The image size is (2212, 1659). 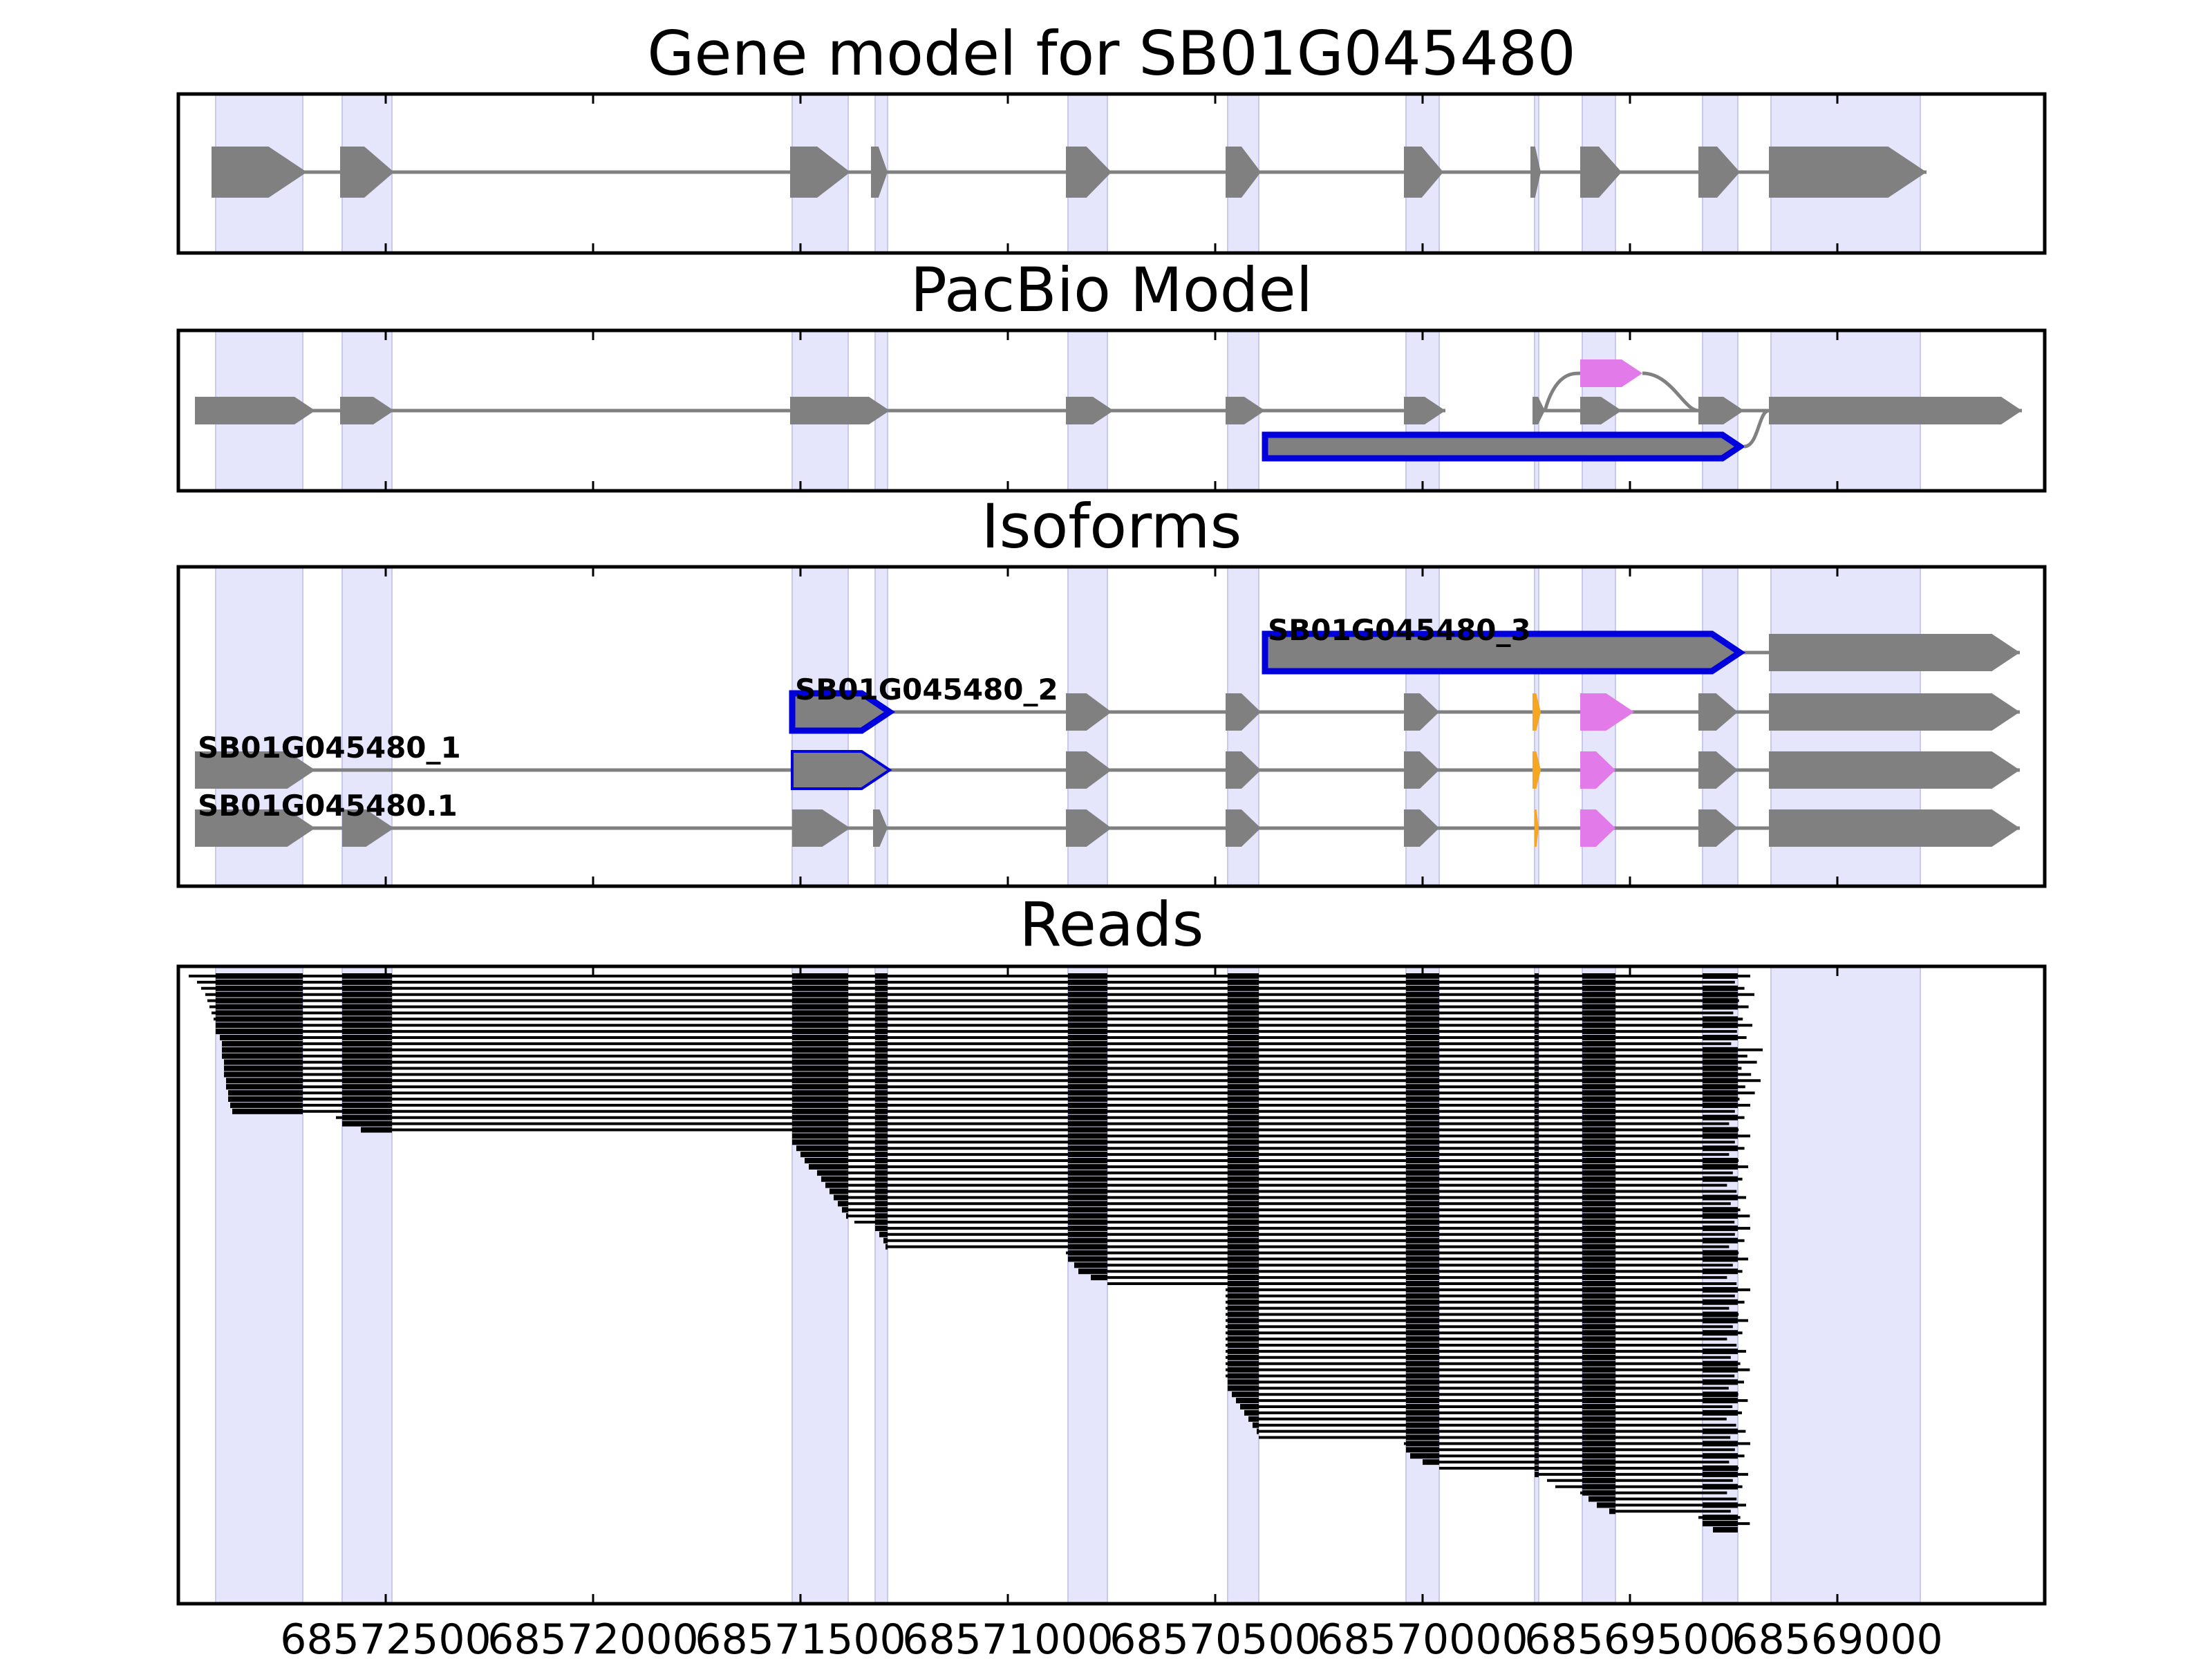 What do you see at coordinates (800, 1637) in the screenshot?
I see `x-tick-label: 68571500` at bounding box center [800, 1637].